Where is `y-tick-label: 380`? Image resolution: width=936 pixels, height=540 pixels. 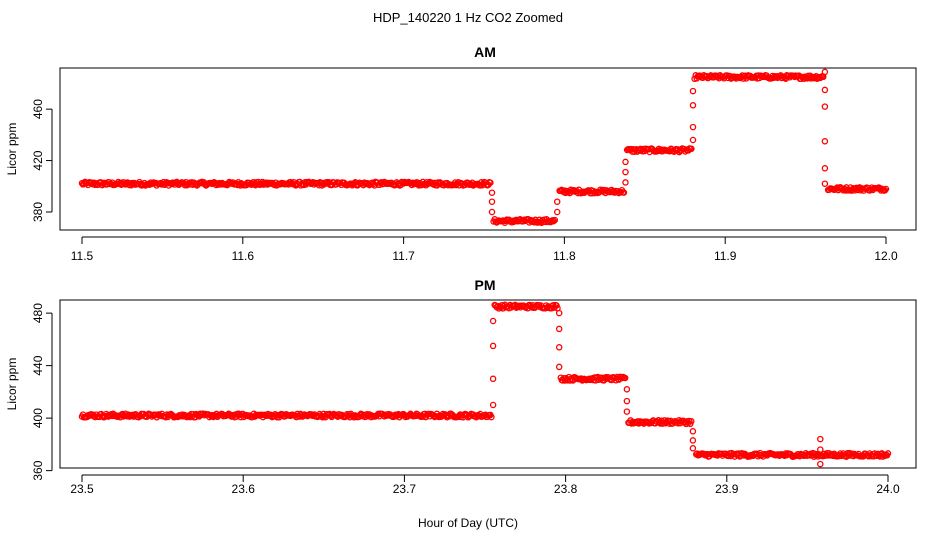
y-tick-label: 380 is located at coordinates (38, 212).